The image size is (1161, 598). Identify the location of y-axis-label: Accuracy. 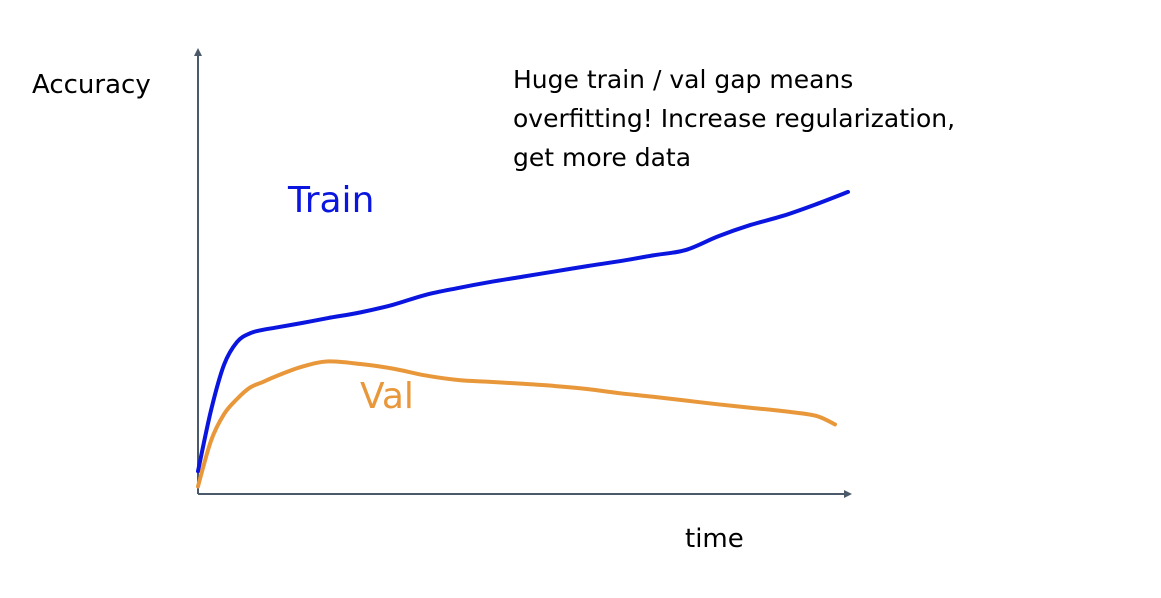
(91, 85).